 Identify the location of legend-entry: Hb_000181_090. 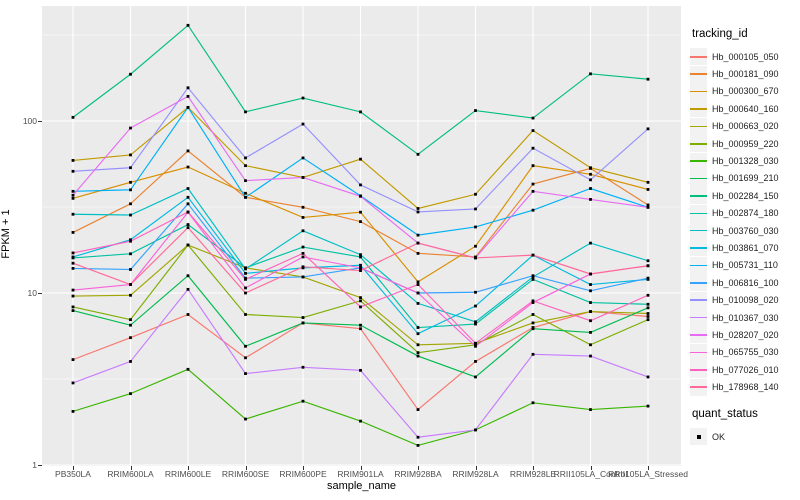
(744, 74).